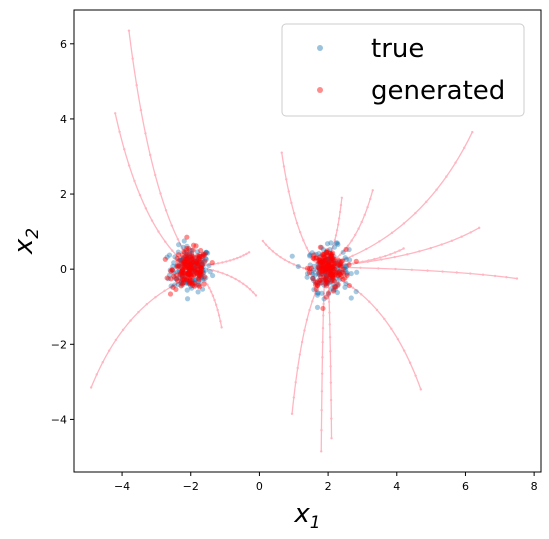 This screenshot has width=549, height=539. I want to click on x-tick-label: 6, so click(465, 486).